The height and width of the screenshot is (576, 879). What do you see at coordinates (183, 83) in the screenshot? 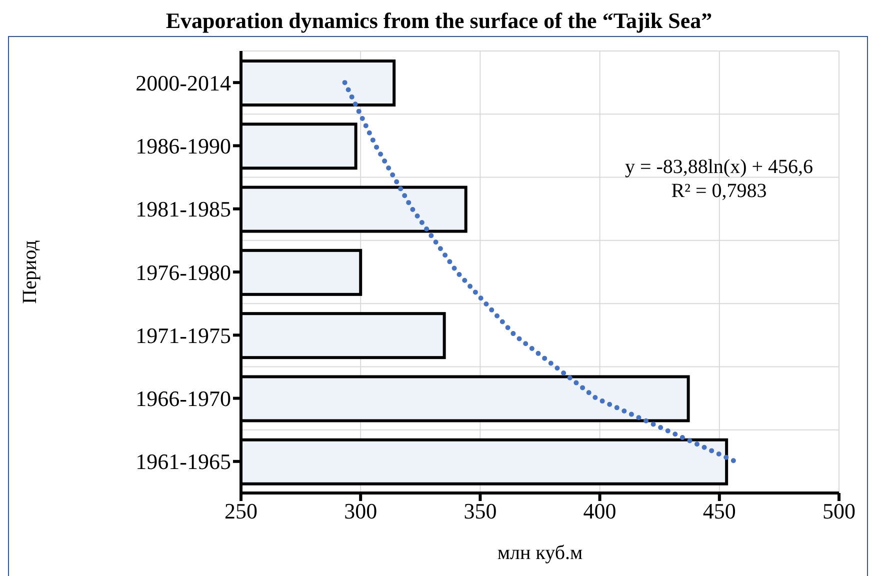
I see `y-tick-label: 2000-2014` at bounding box center [183, 83].